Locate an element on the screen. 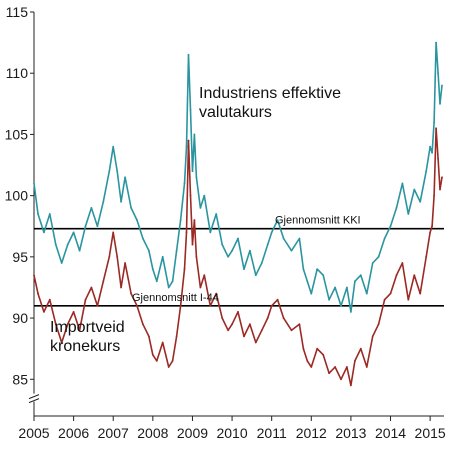 The width and height of the screenshot is (450, 457). y-tick-label: 90 is located at coordinates (20, 318).